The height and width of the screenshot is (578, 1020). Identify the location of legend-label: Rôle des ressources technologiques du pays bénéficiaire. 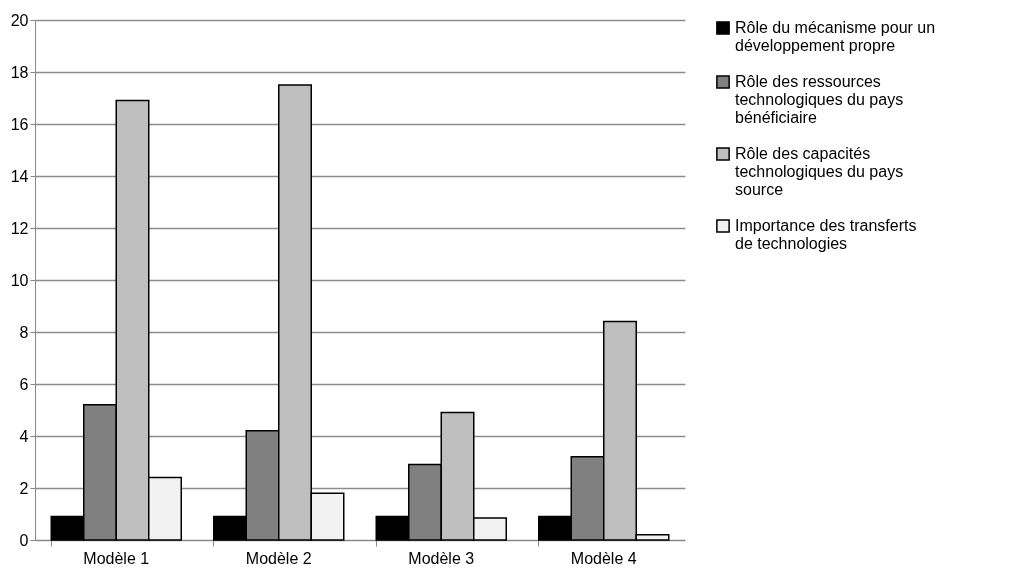
(819, 99).